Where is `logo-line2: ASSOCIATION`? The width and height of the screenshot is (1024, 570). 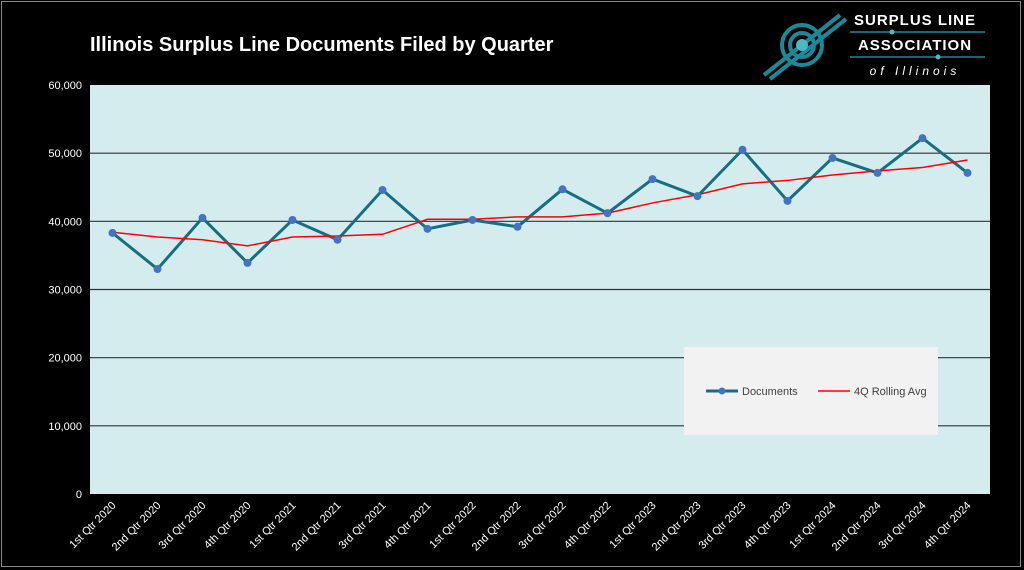 logo-line2: ASSOCIATION is located at coordinates (915, 45).